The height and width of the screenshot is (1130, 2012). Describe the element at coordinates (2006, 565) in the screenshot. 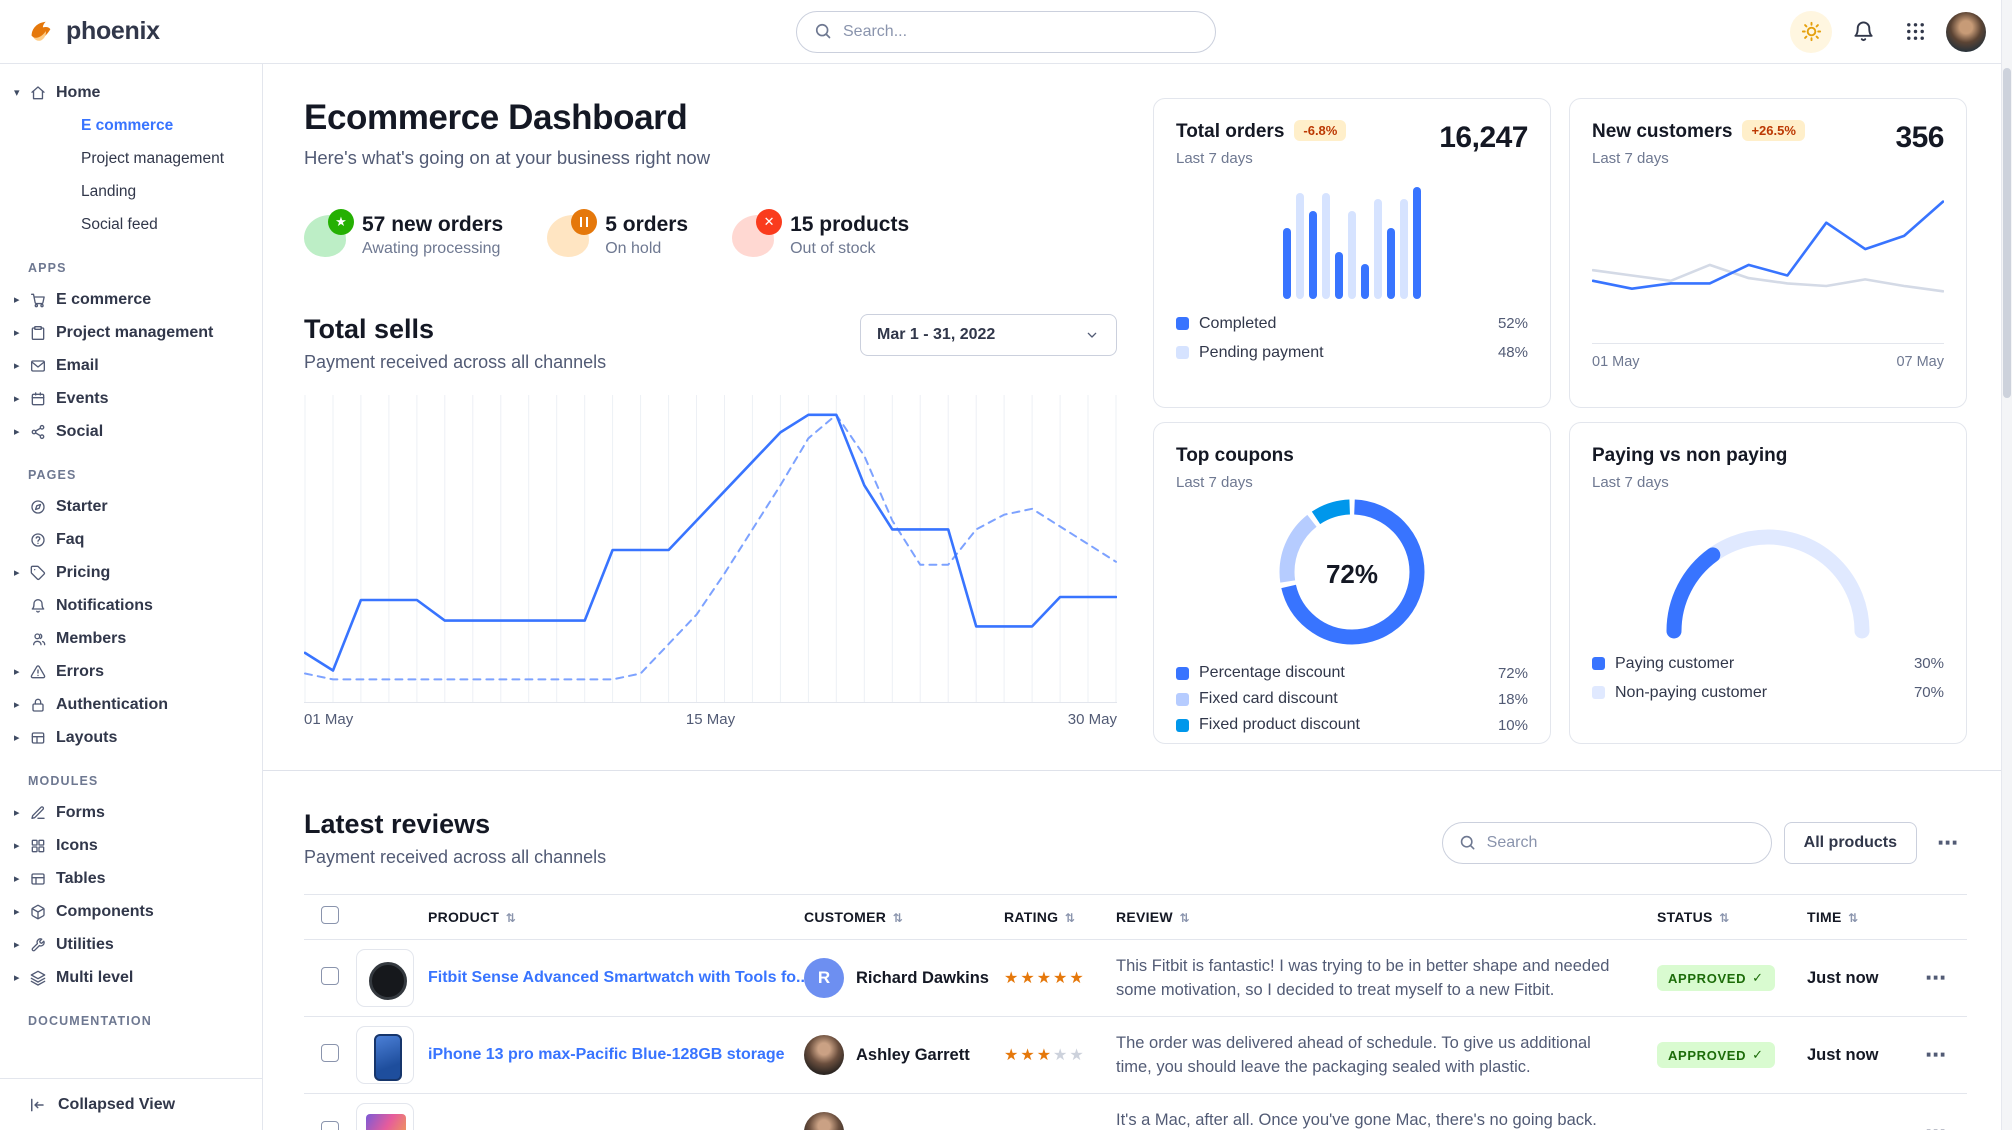

I see `page-scrollbar` at that location.